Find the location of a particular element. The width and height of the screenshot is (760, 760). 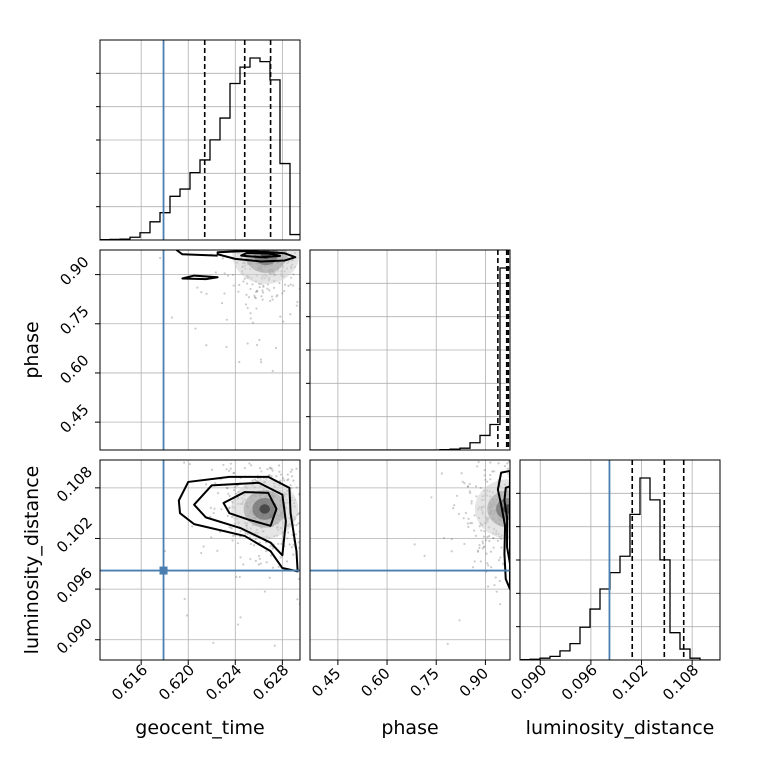

x-tick-label-geocent_time-1: 0.620 is located at coordinates (176, 682).